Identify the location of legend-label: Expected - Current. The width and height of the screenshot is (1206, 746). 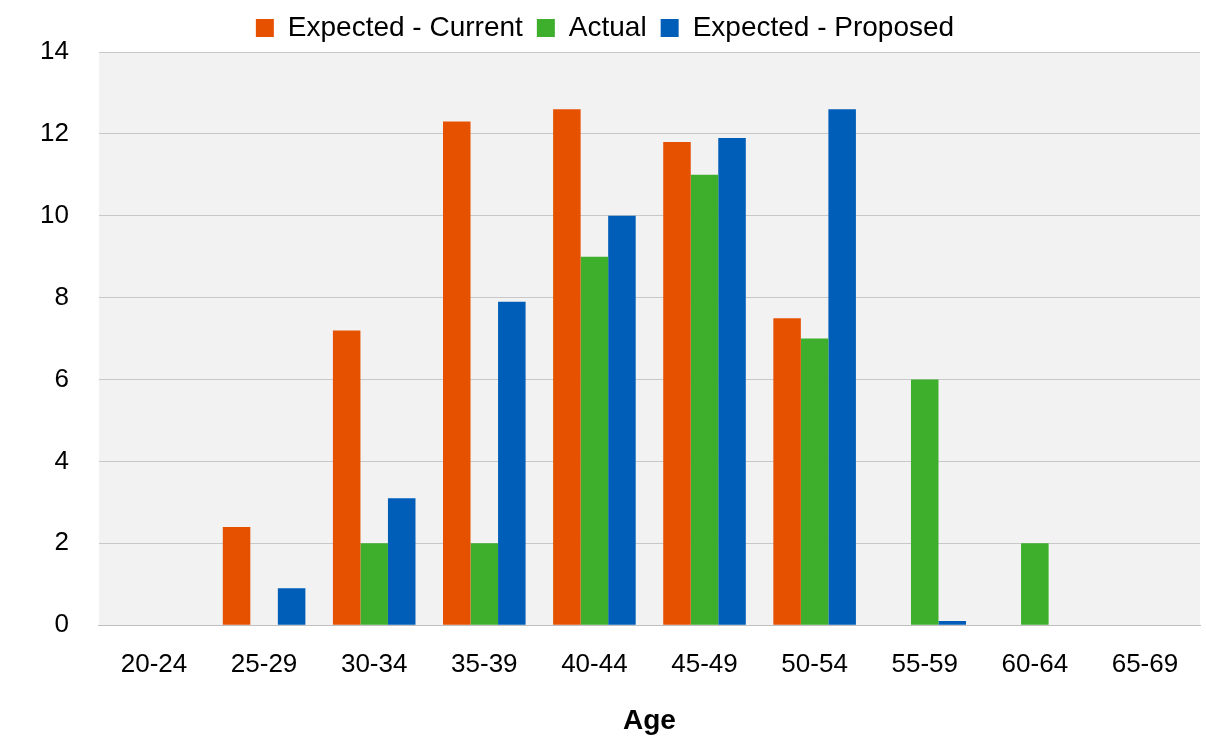
(405, 26).